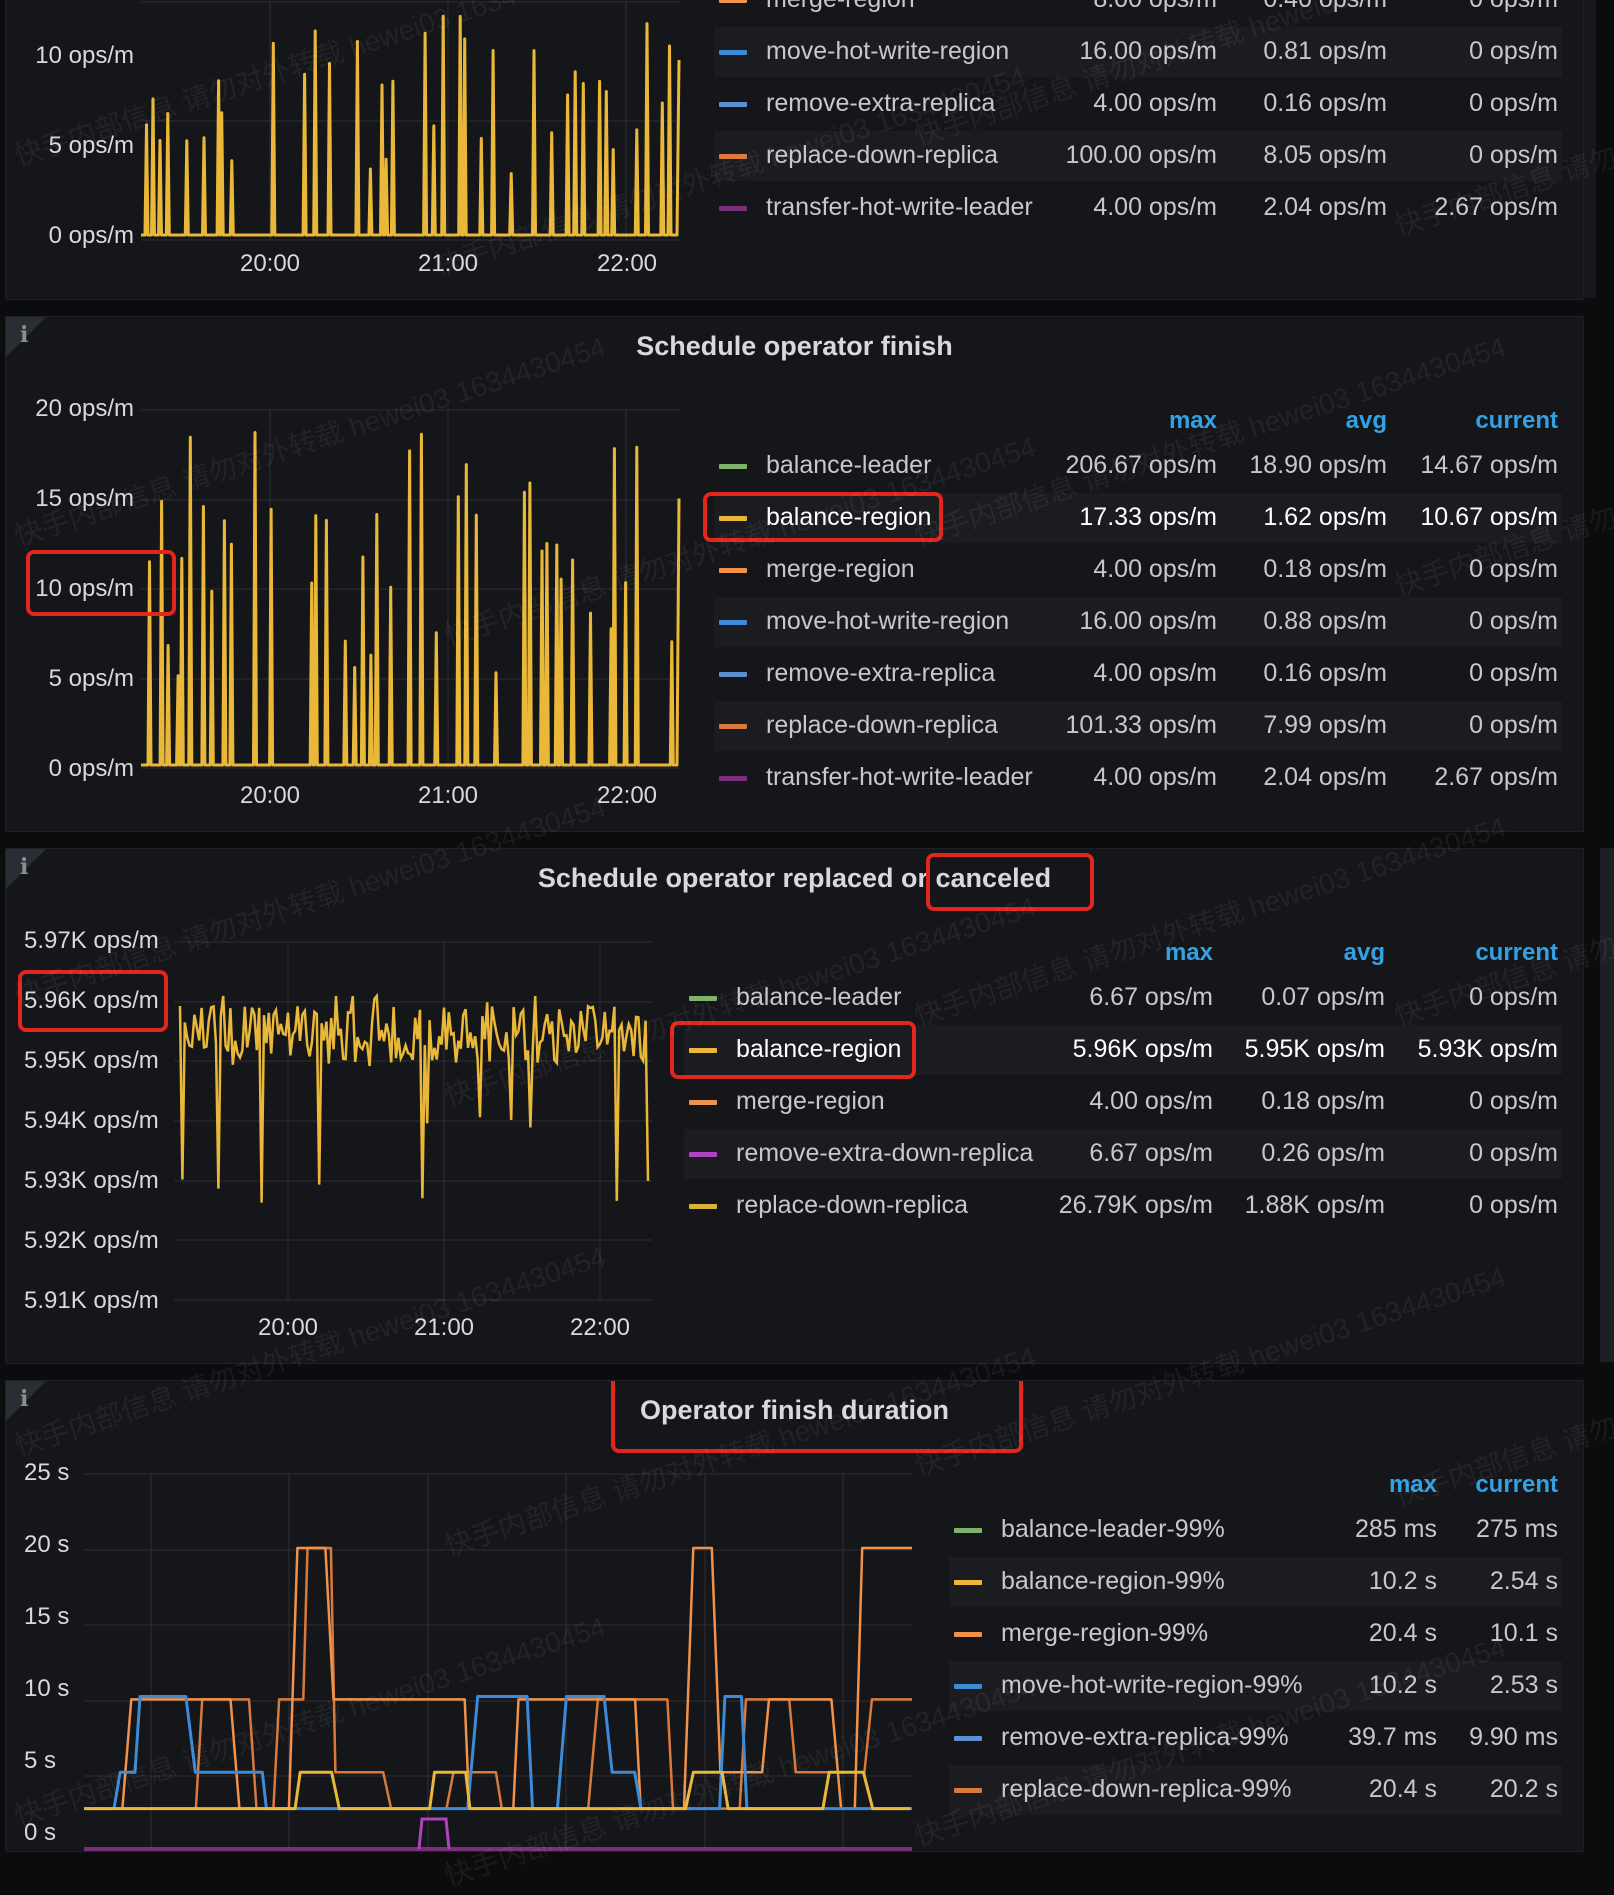 The width and height of the screenshot is (1614, 1895). What do you see at coordinates (1255, 1686) in the screenshot?
I see `legend-item: move-hot-write-region-99% 10.2 s 2.53 s` at bounding box center [1255, 1686].